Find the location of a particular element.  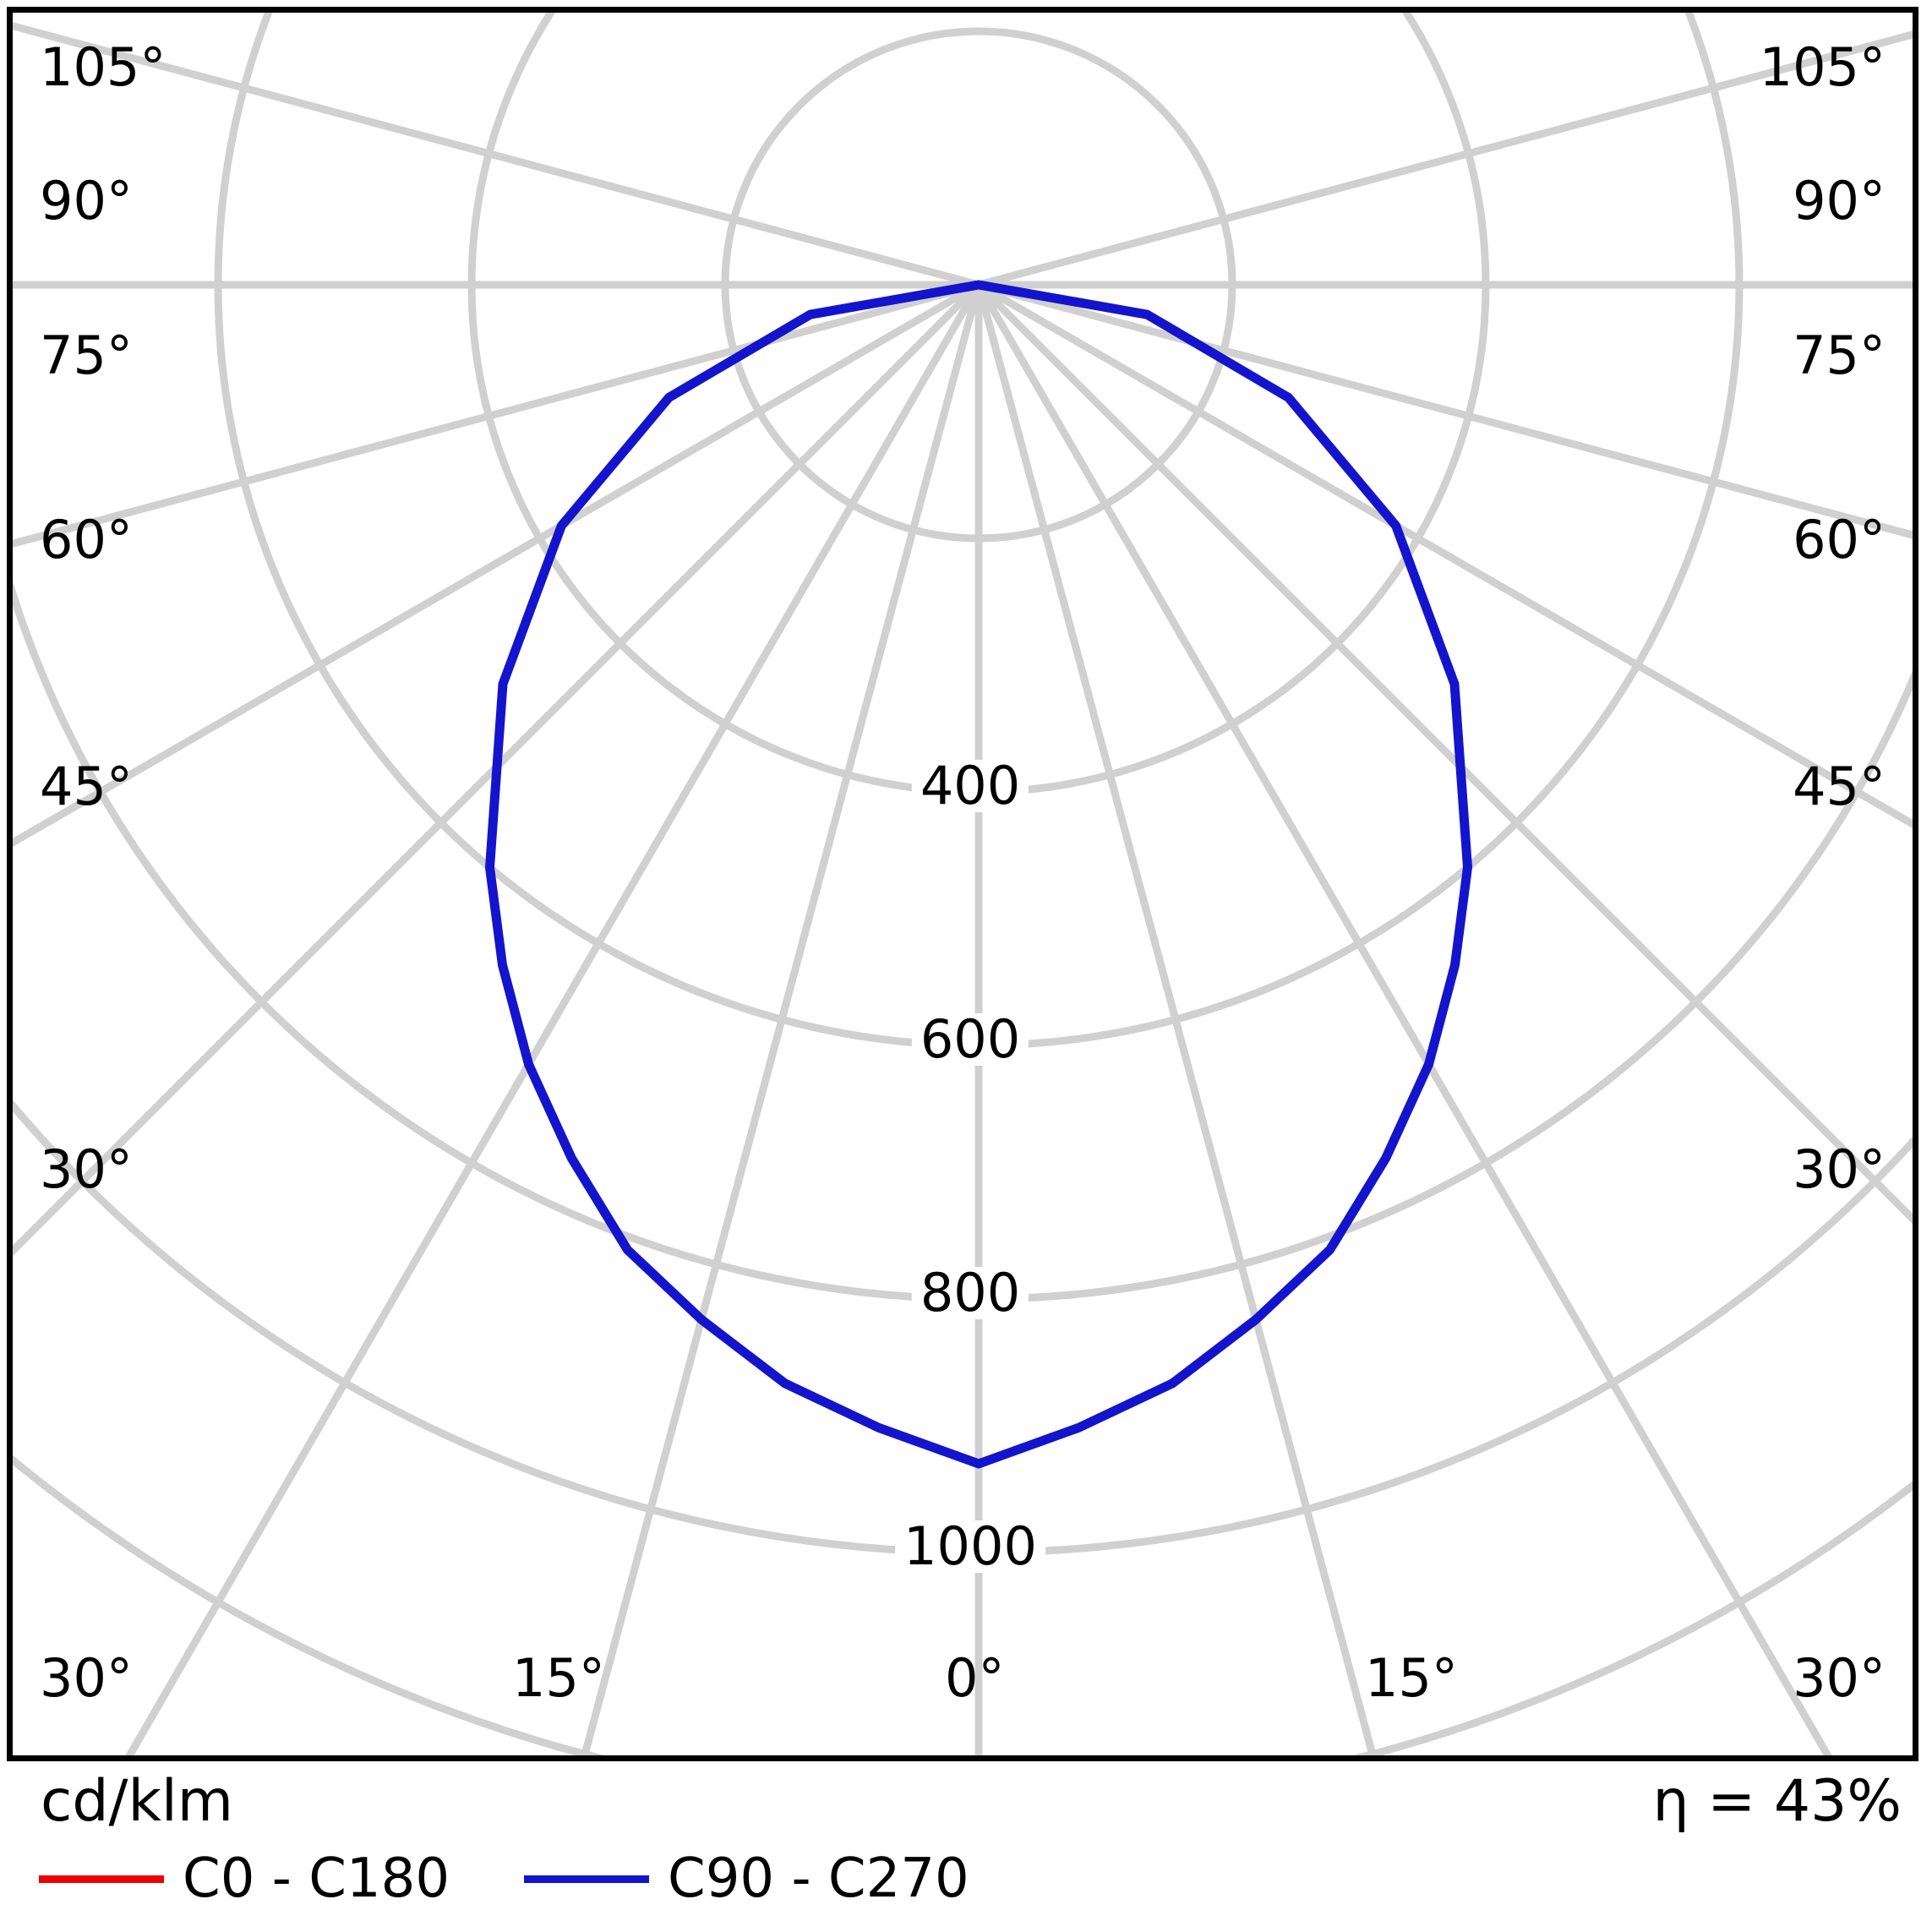

efficiency-label: η = 43% is located at coordinates (1777, 1801).